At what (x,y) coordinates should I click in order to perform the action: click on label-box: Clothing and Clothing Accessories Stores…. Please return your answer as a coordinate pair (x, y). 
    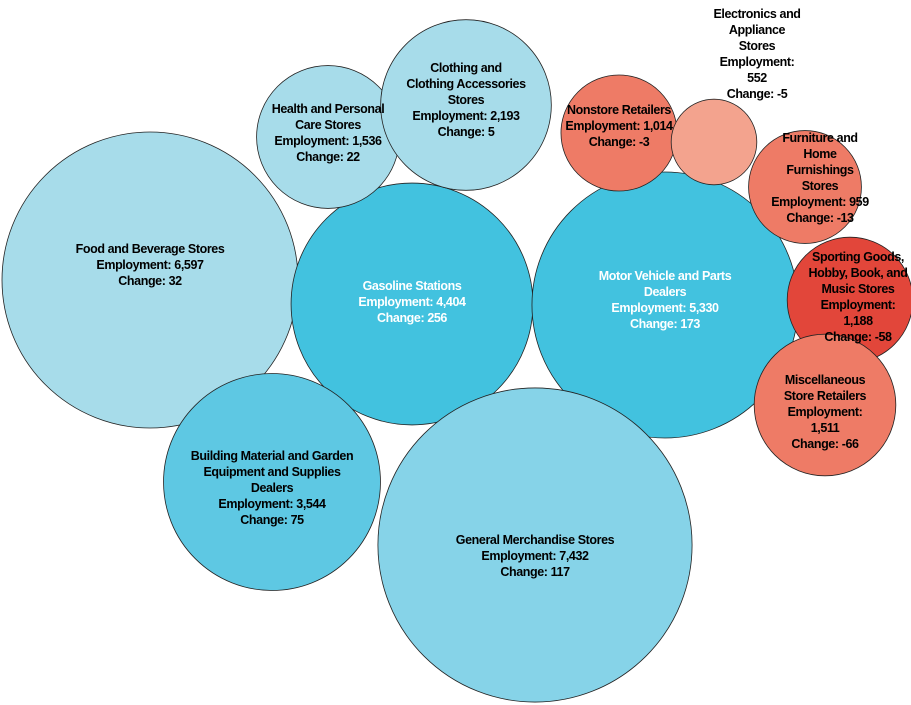
    Looking at the image, I should click on (466, 100).